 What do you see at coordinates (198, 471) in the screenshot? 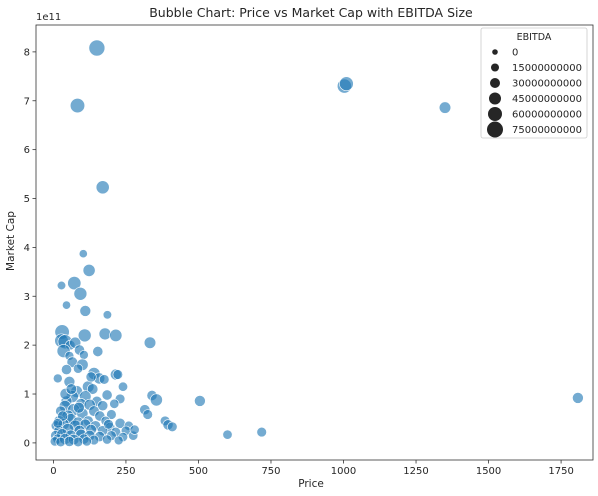
I see `x-tick-label: 500` at bounding box center [198, 471].